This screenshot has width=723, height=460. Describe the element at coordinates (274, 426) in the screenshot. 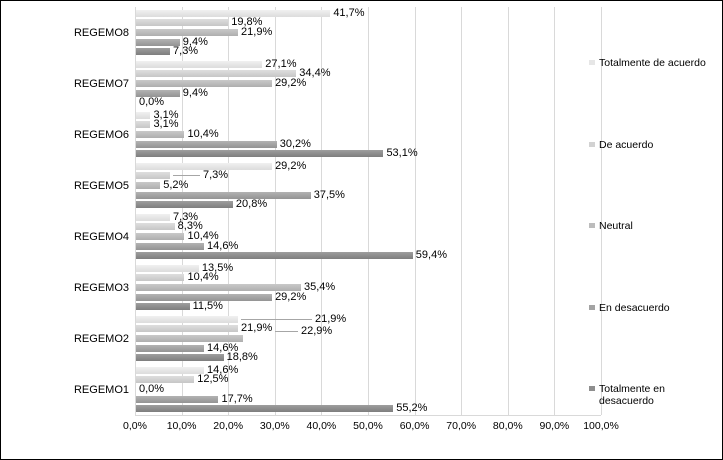

I see `x-axis-tick-label: 30,0%` at that location.